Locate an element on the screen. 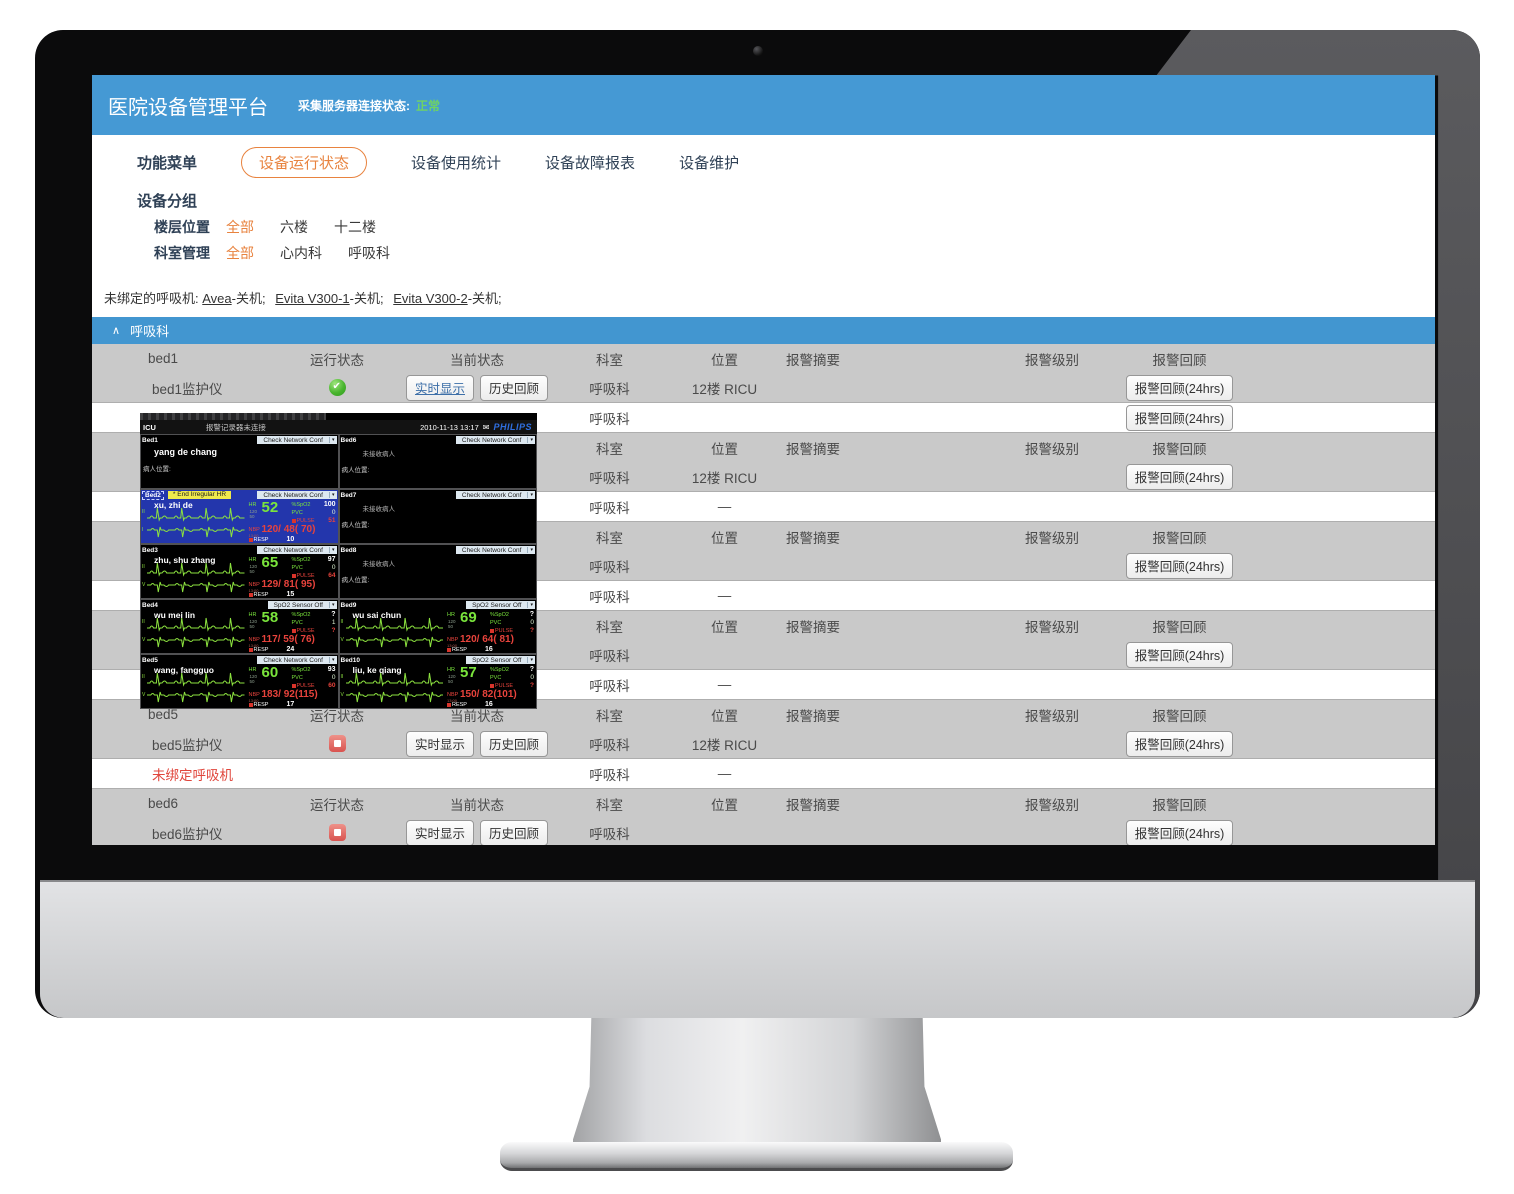 This screenshot has width=1514, height=1194. nav-menu-label: 功能菜单 is located at coordinates (167, 163).